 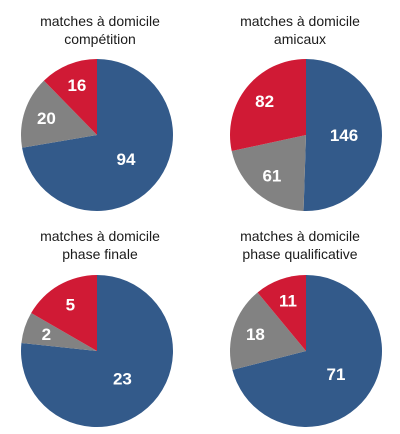 I want to click on pie-slice-label: 20, so click(x=46, y=118).